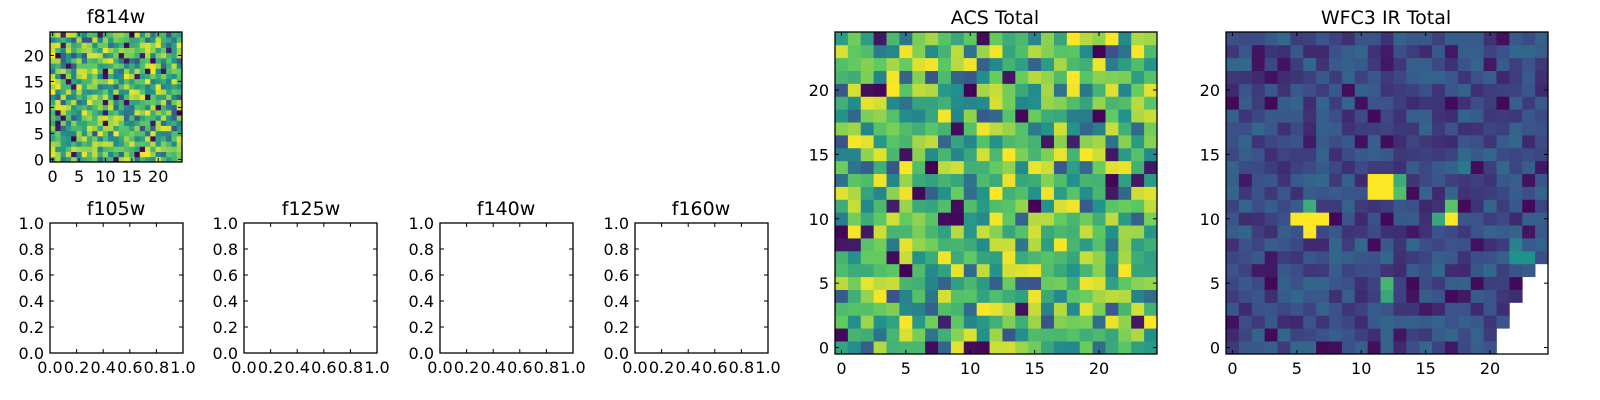 The height and width of the screenshot is (400, 1600). I want to click on y-tick-label: 10, so click(34, 107).